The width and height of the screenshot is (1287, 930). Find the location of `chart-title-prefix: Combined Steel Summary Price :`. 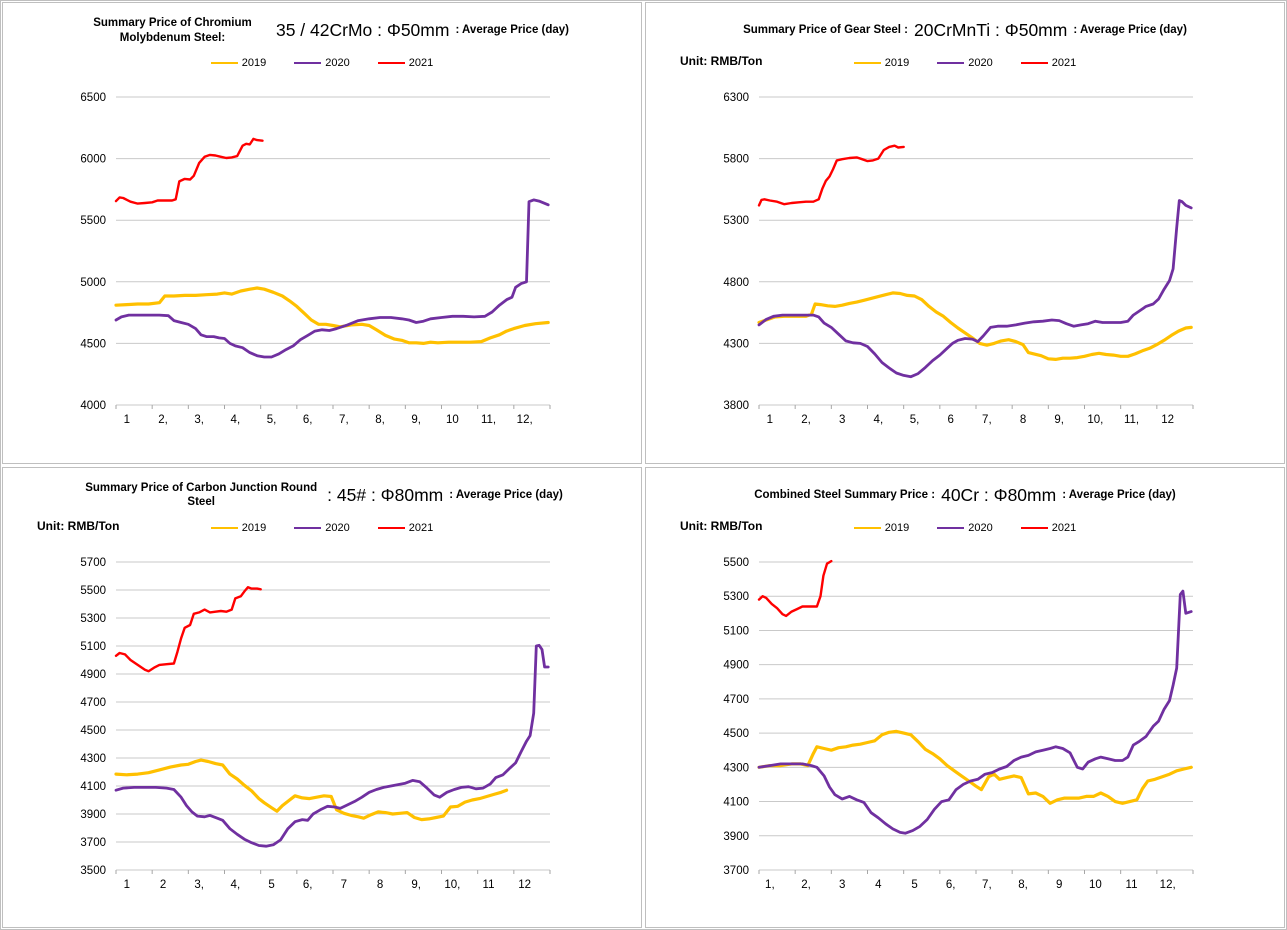

chart-title-prefix: Combined Steel Summary Price : is located at coordinates (845, 494).